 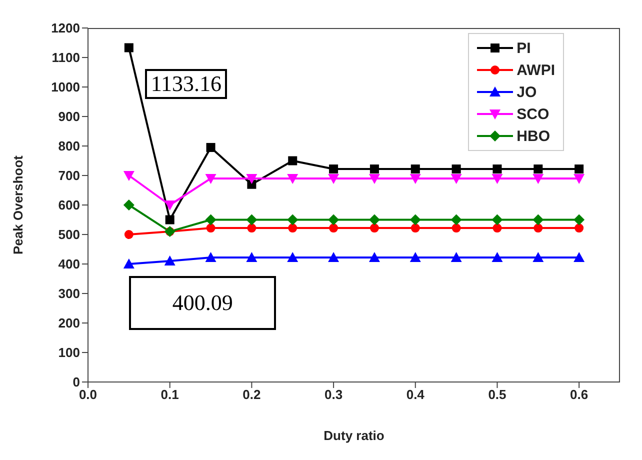 I want to click on legend-label: HBO, so click(x=533, y=136).